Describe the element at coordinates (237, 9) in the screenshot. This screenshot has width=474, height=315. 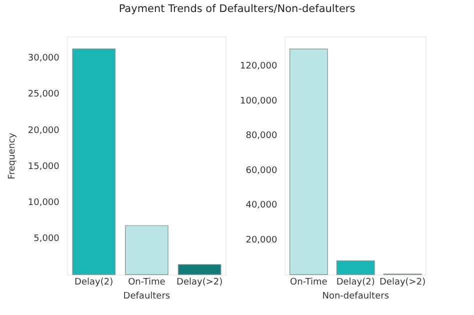
I see `chart-title: Payment Trends of Defaulters/Non-defaulters` at that location.